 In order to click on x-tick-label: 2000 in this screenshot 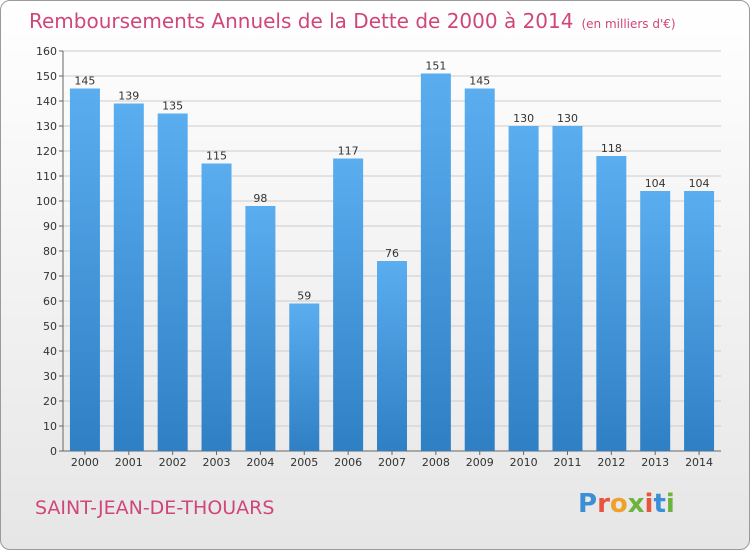, I will do `click(85, 462)`.